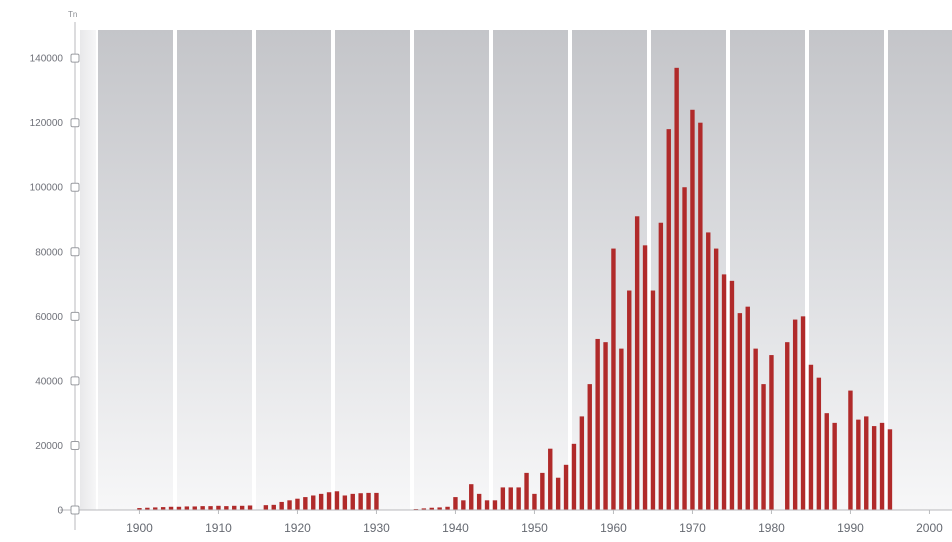 This screenshot has width=952, height=542. What do you see at coordinates (526, 491) in the screenshot?
I see `bar-1949` at bounding box center [526, 491].